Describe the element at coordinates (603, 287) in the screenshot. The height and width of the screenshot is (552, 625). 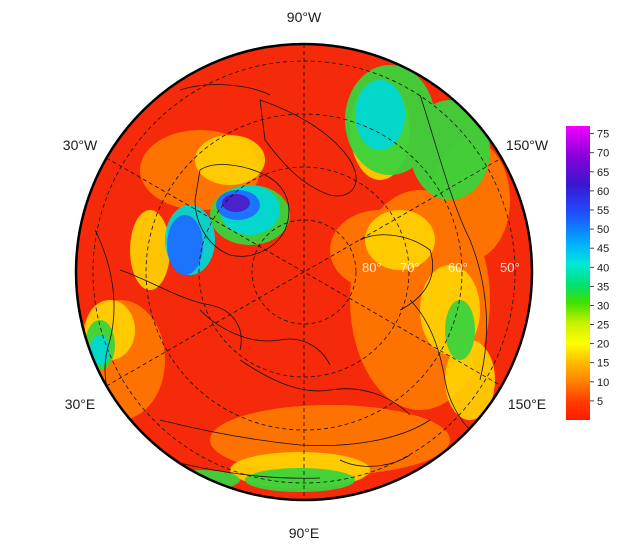
I see `colorbar-tick-label: 35` at that location.